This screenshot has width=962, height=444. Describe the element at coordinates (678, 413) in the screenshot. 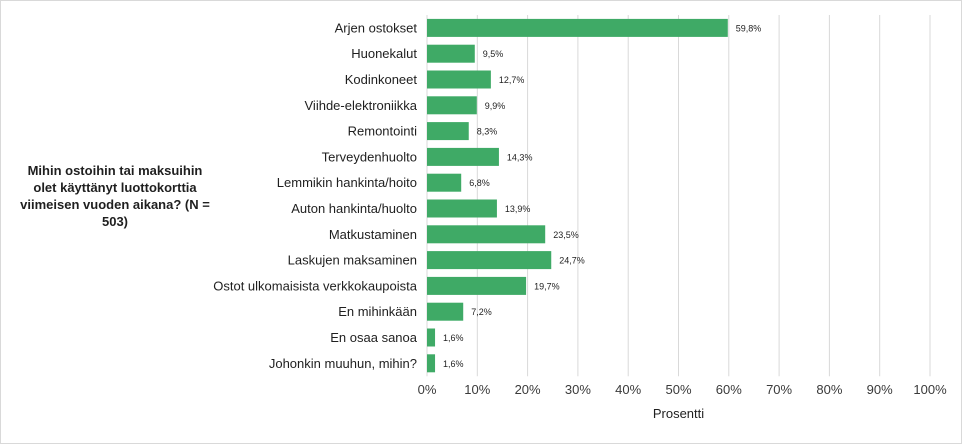

I see `x-axis-title: Prosentti` at that location.